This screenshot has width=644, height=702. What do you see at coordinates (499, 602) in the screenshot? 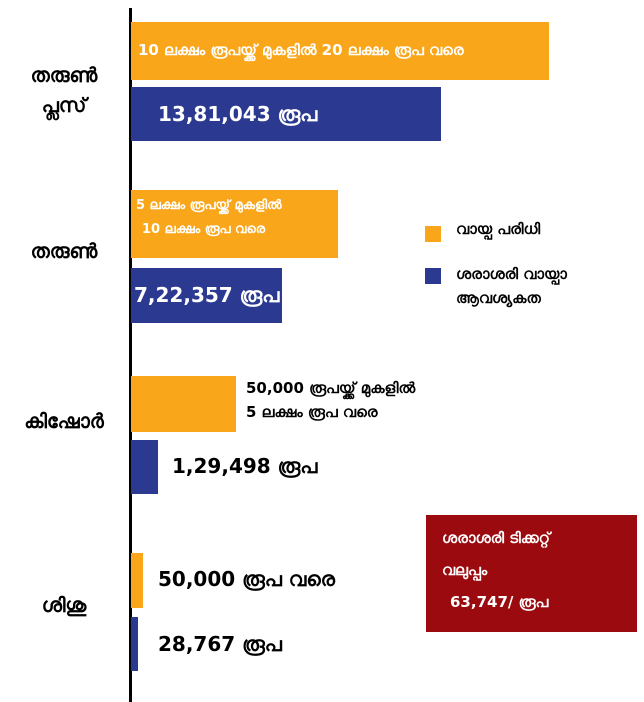
I see `callout-line: 63,747/ രൂപ` at bounding box center [499, 602].